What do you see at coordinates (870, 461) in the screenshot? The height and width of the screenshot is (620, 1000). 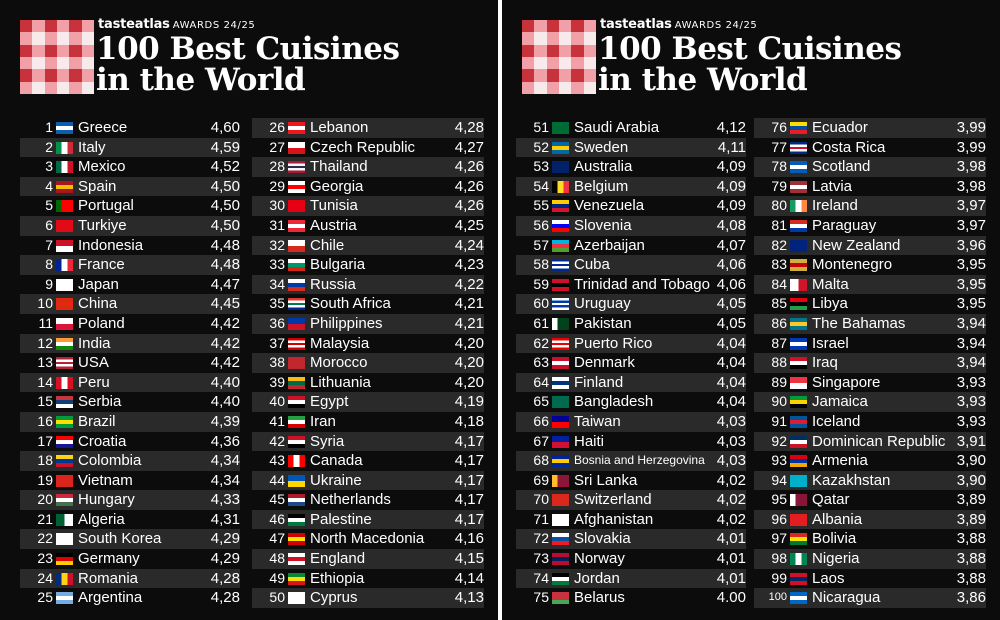 I see `ranking-row: 93 Armenia 3,90` at bounding box center [870, 461].